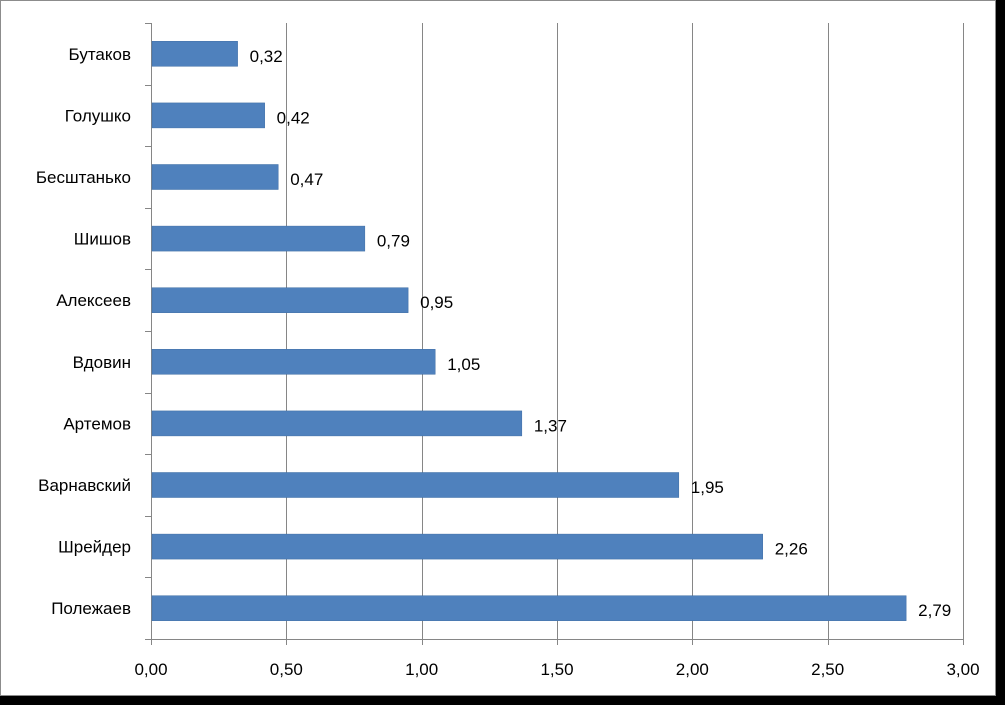  What do you see at coordinates (393, 241) in the screenshot?
I see `data-label: 0,79` at bounding box center [393, 241].